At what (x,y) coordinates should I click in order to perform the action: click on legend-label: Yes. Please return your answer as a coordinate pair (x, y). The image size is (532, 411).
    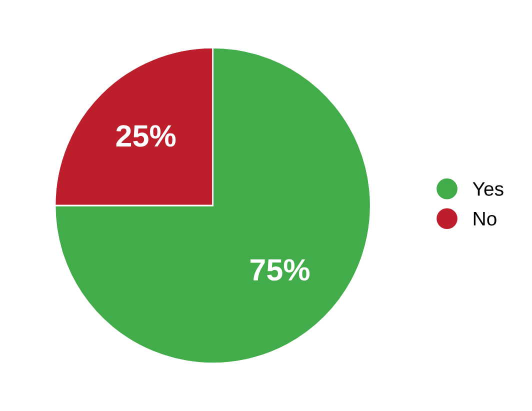
    Looking at the image, I should click on (488, 189).